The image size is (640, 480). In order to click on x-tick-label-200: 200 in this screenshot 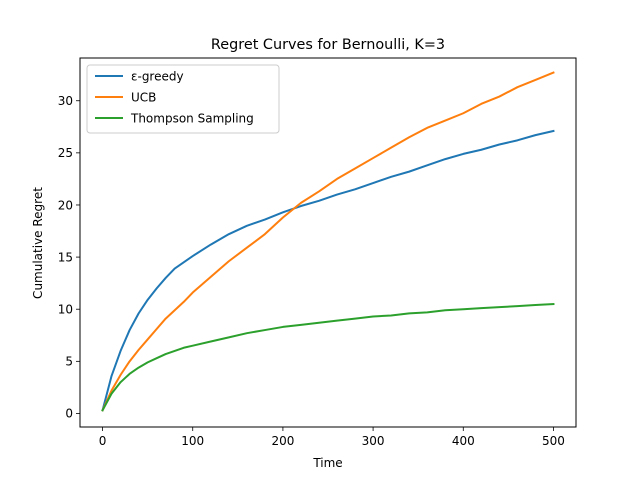, I will do `click(282, 441)`.